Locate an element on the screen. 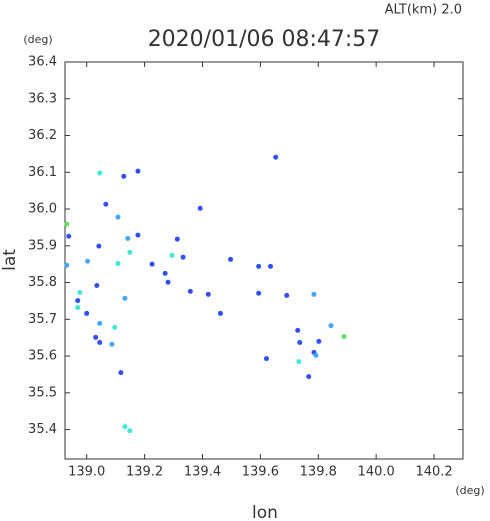 Image resolution: width=490 pixels, height=521 pixels. y-tick-label: 36.3 is located at coordinates (42, 98).